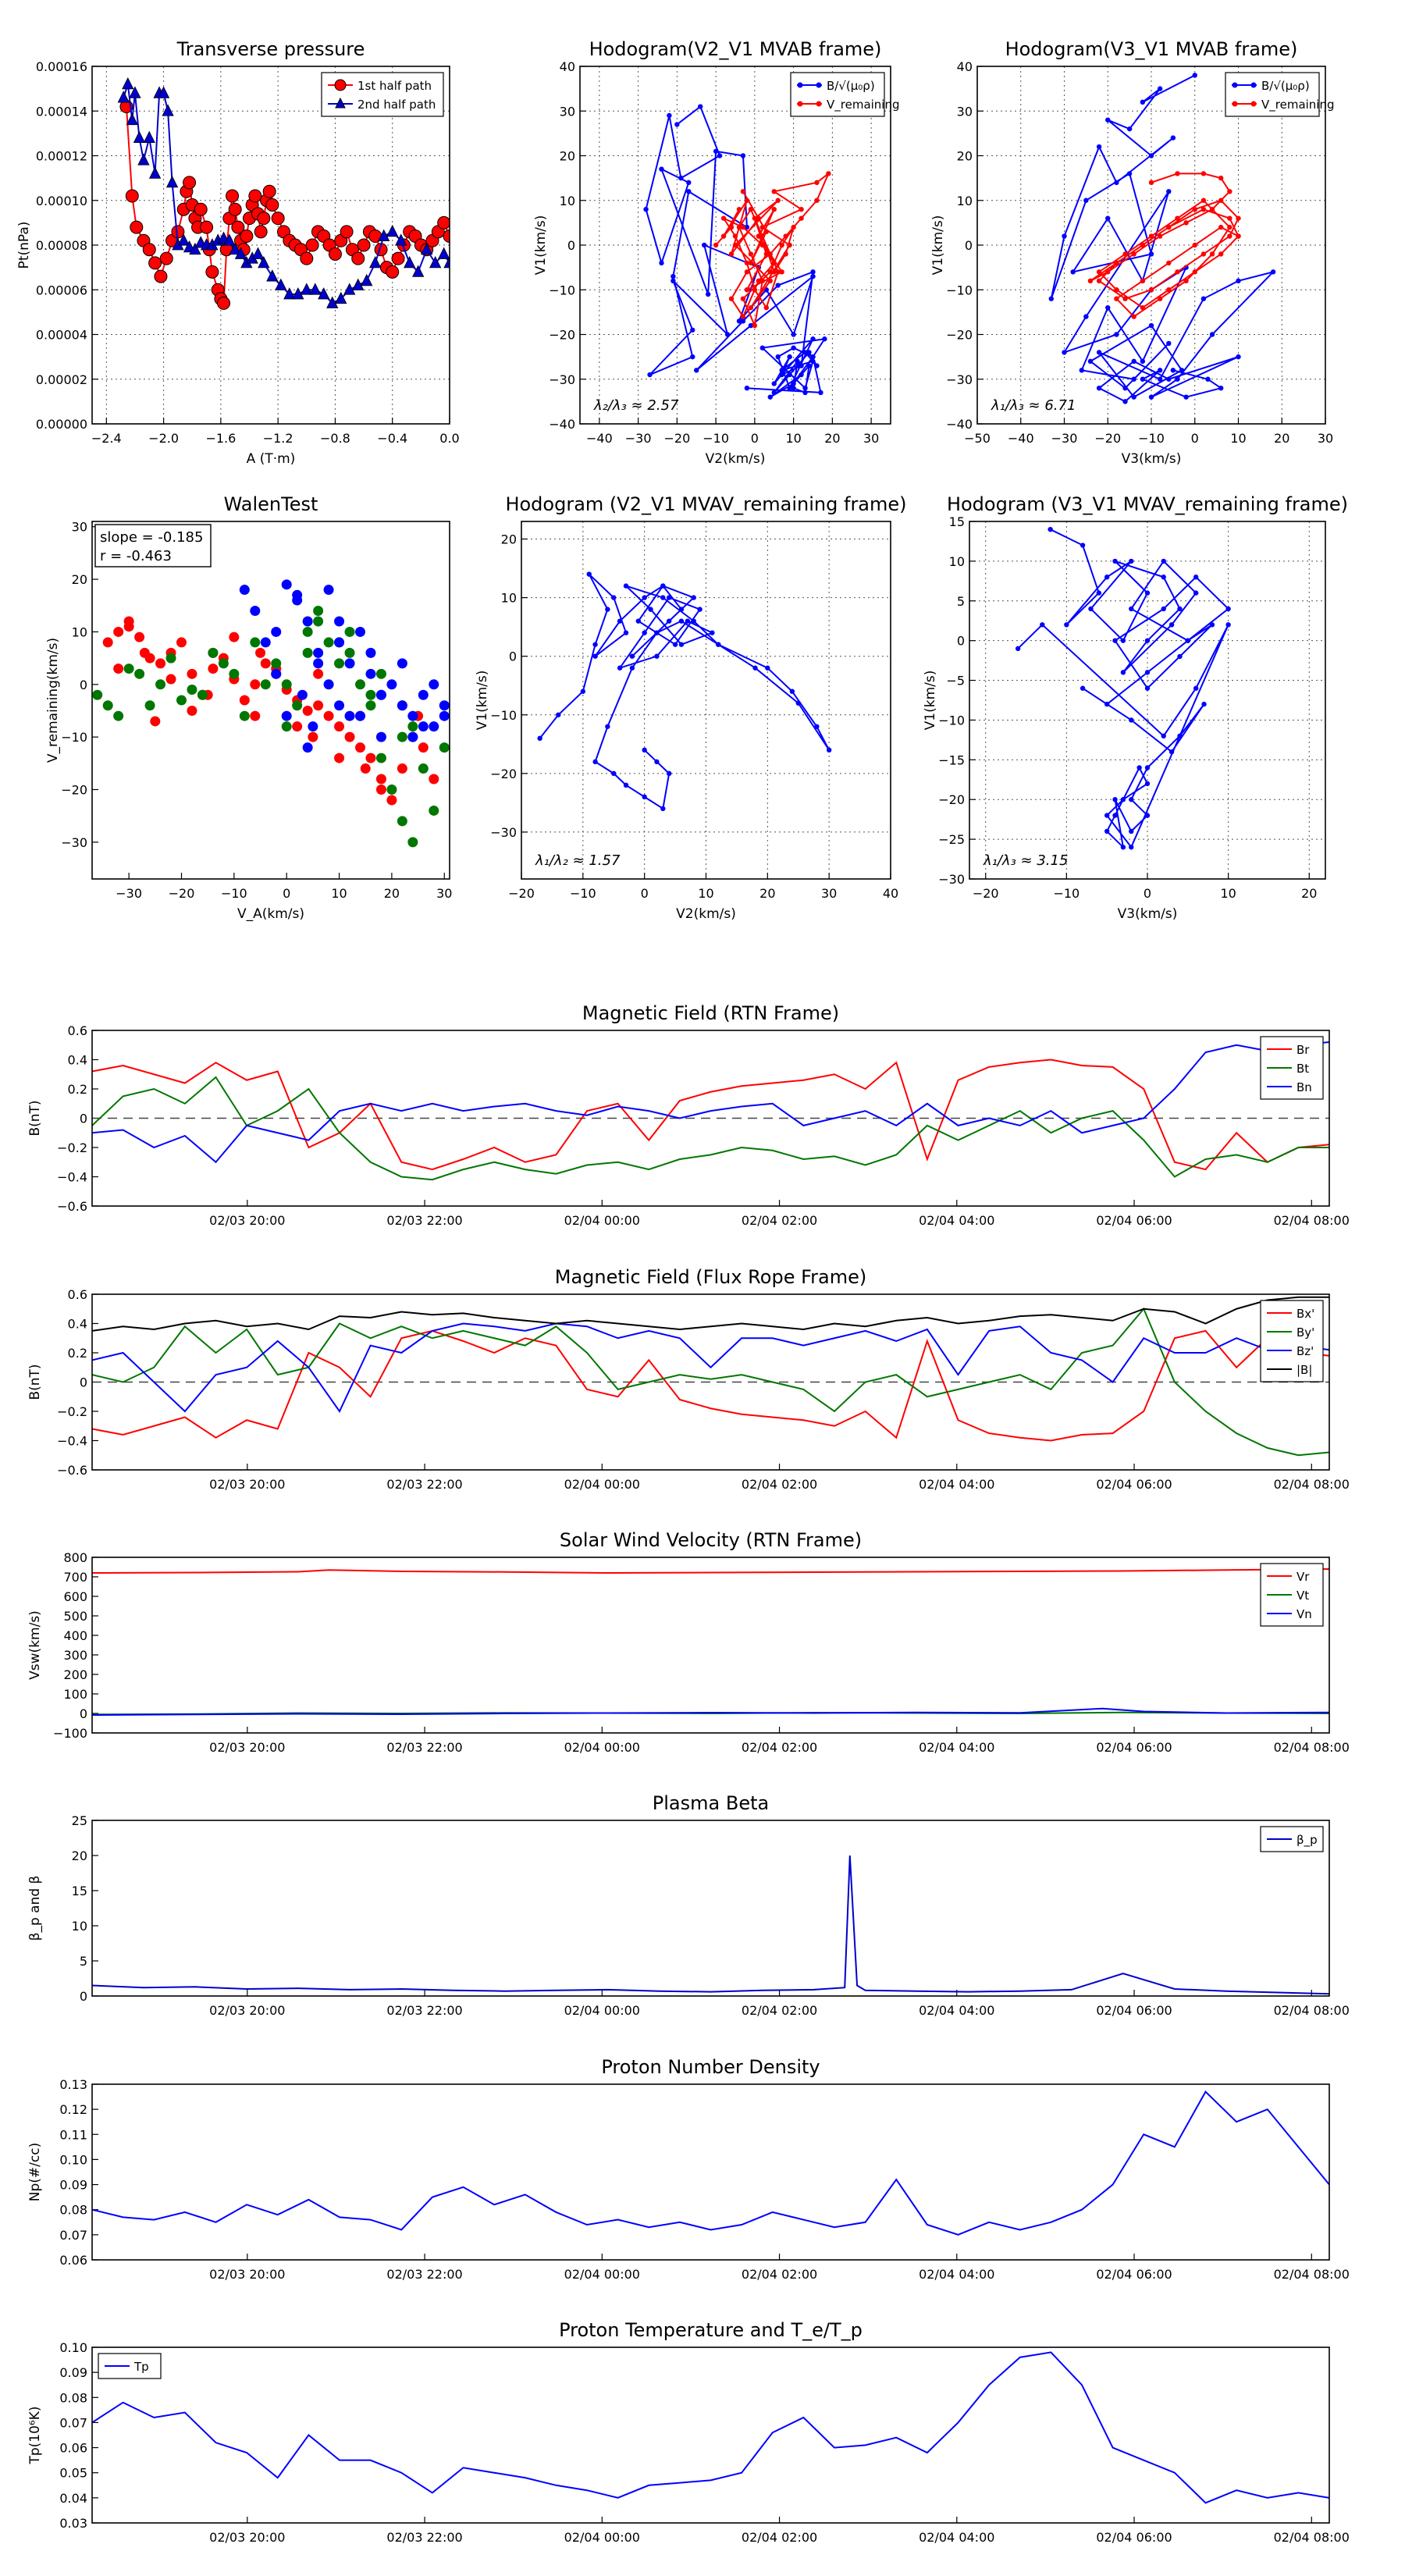 The width and height of the screenshot is (1405, 2576). I want to click on vsw-xtick-label: 02/03 20:00, so click(247, 1747).